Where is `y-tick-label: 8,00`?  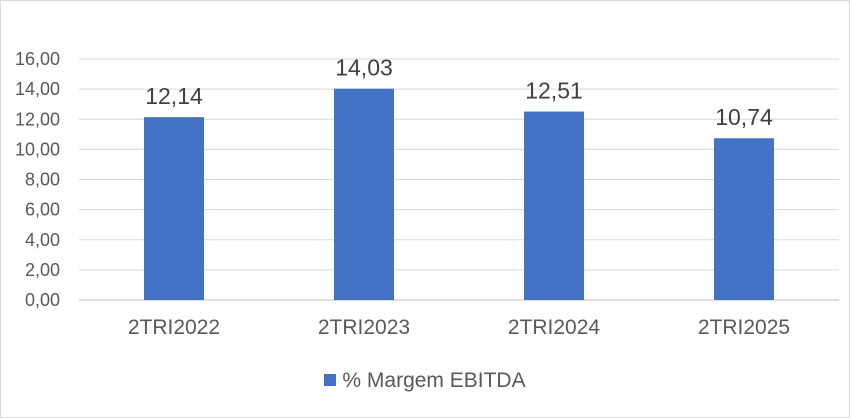
y-tick-label: 8,00 is located at coordinates (42, 180).